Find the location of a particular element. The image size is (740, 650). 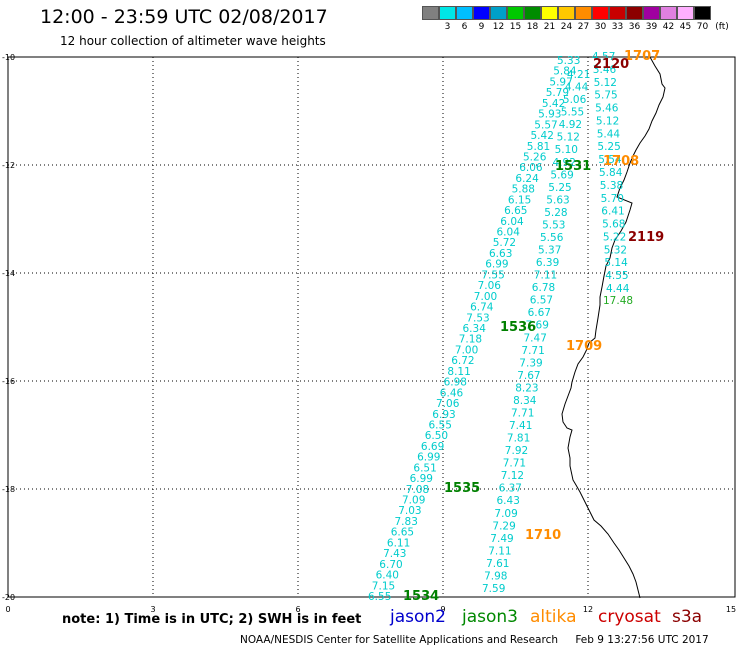

swh-value: 5.37 is located at coordinates (549, 251).